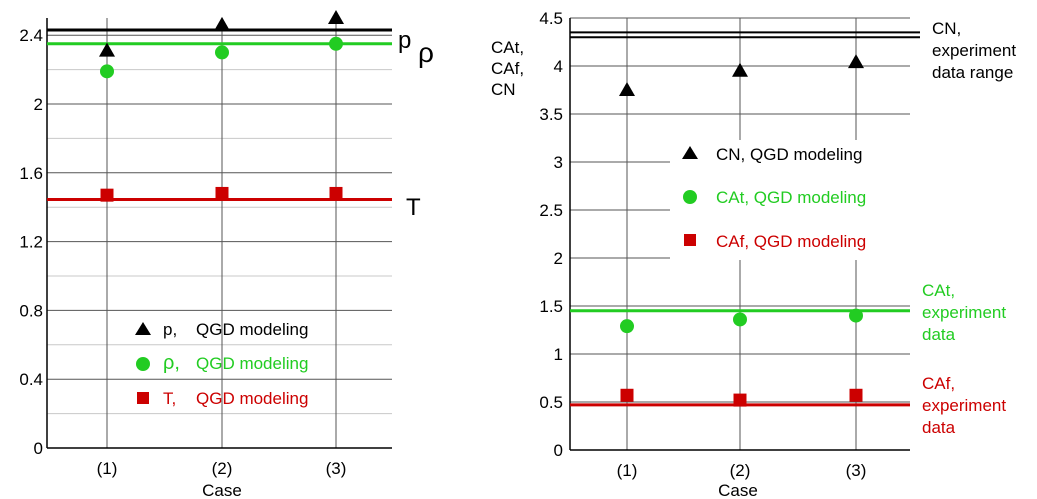  I want to click on right-ref-label-cat-line-2: experiment, so click(964, 312).